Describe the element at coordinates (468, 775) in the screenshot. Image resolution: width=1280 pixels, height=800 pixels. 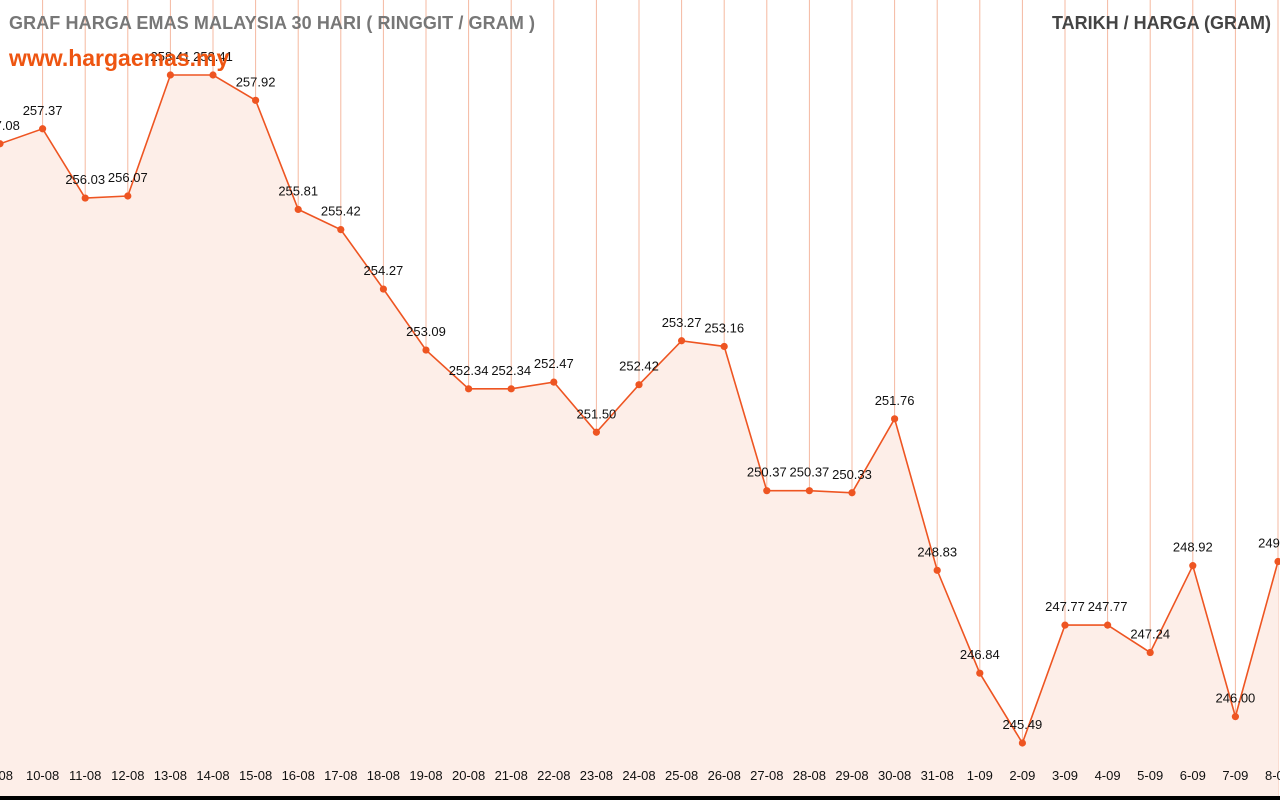
I see `x-tick-label: 20-08` at that location.